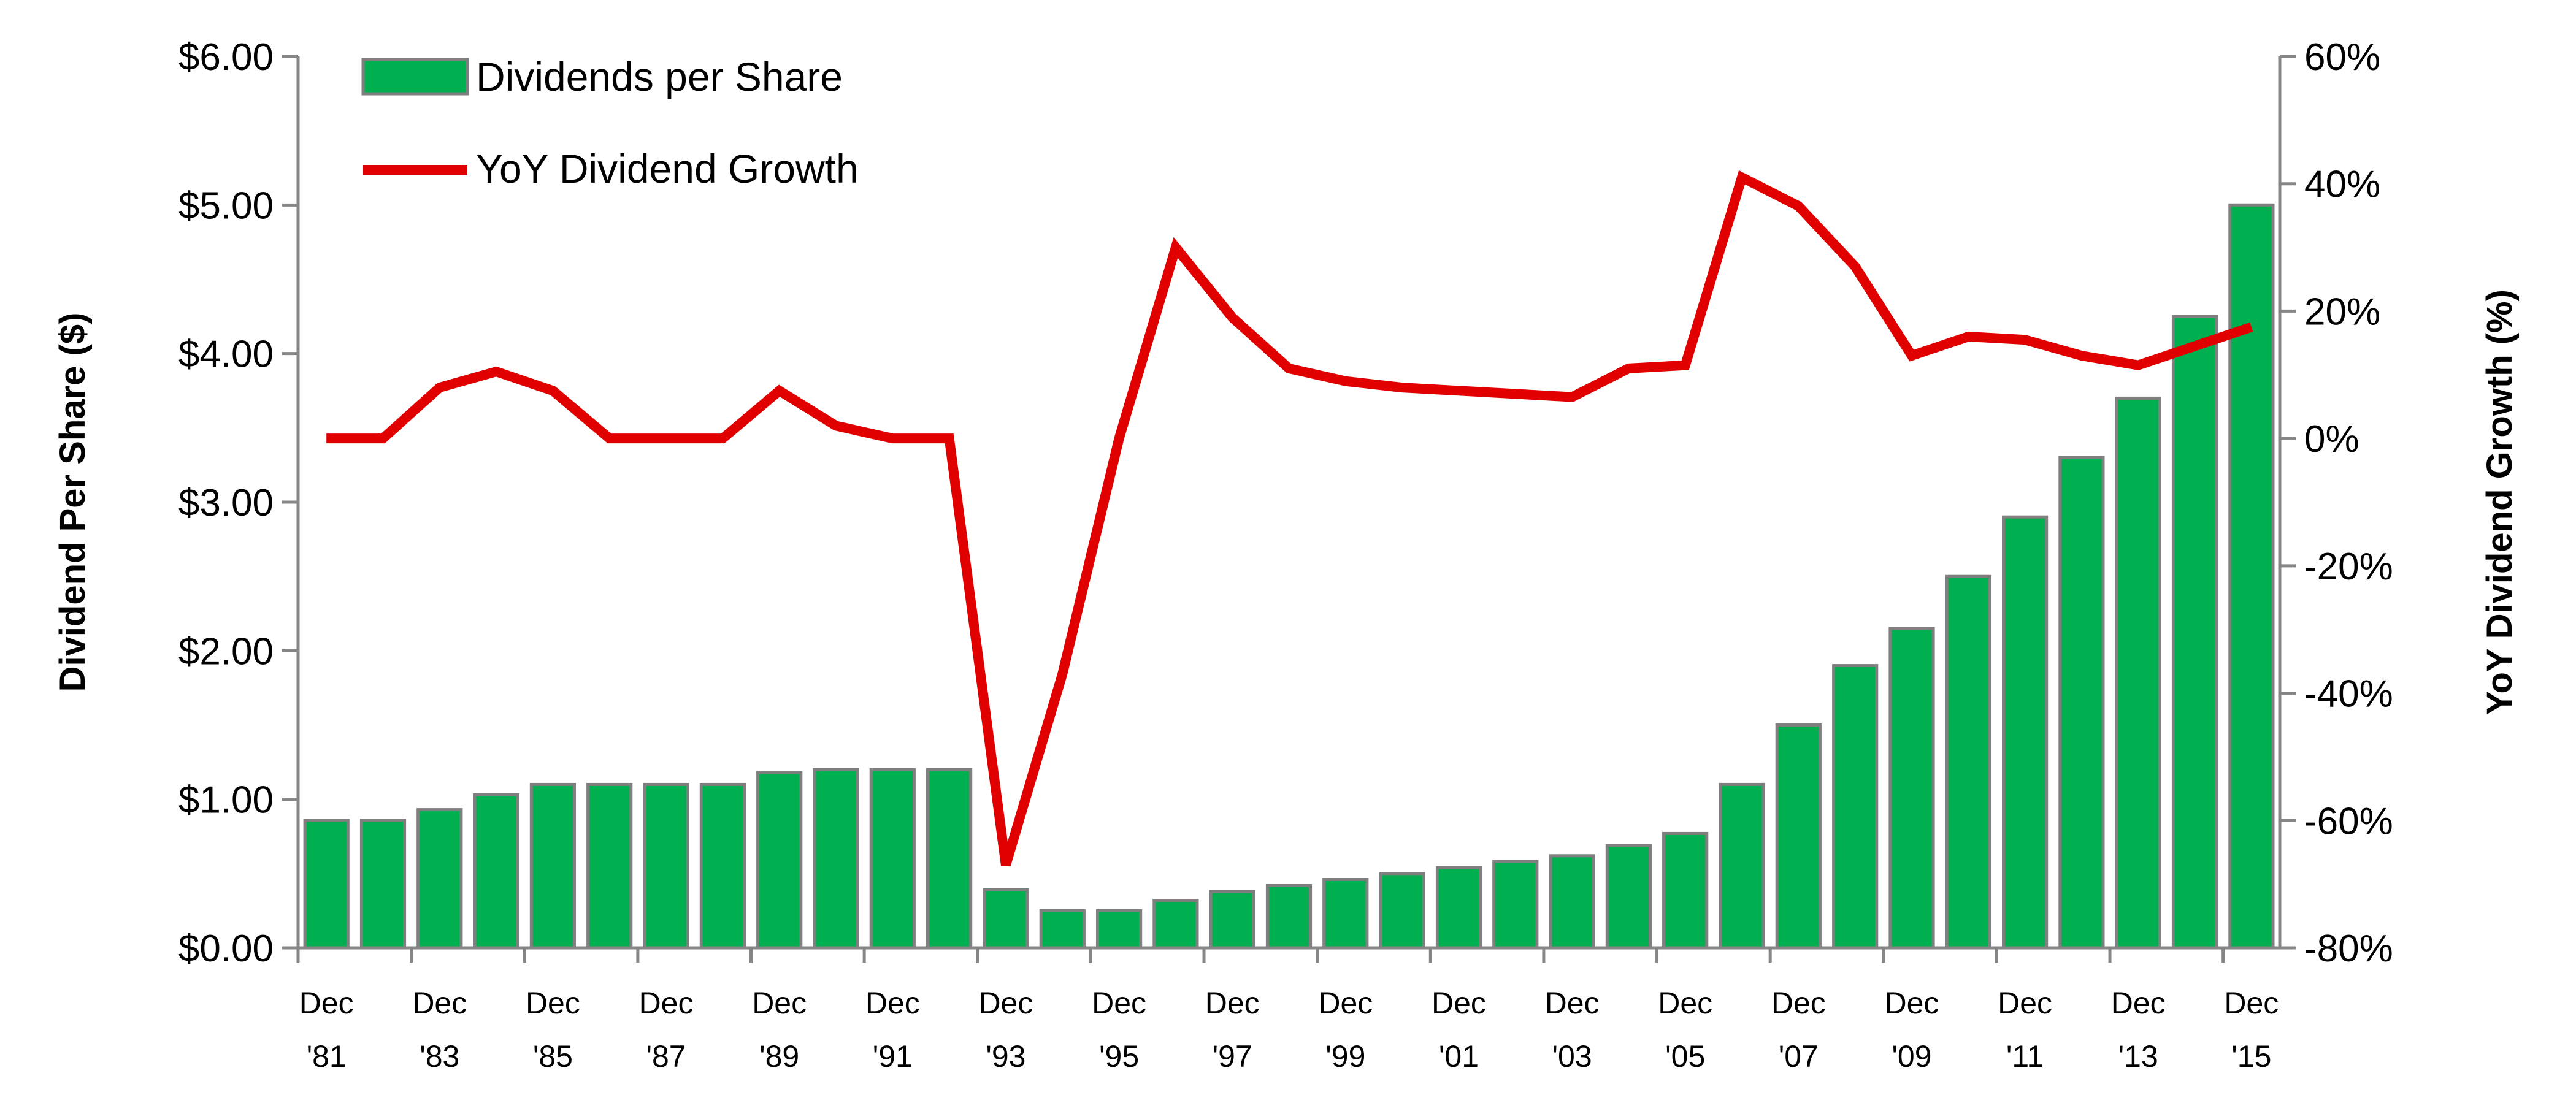  What do you see at coordinates (226, 801) in the screenshot?
I see `y-left-tick-label: $1.00` at bounding box center [226, 801].